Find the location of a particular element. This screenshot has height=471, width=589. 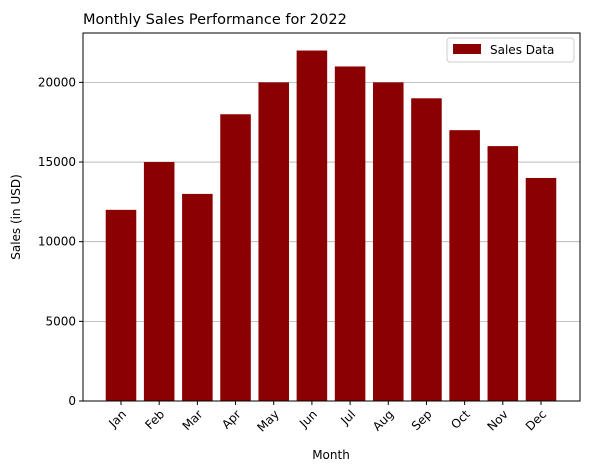

y-tick-label: 0 is located at coordinates (72, 401).